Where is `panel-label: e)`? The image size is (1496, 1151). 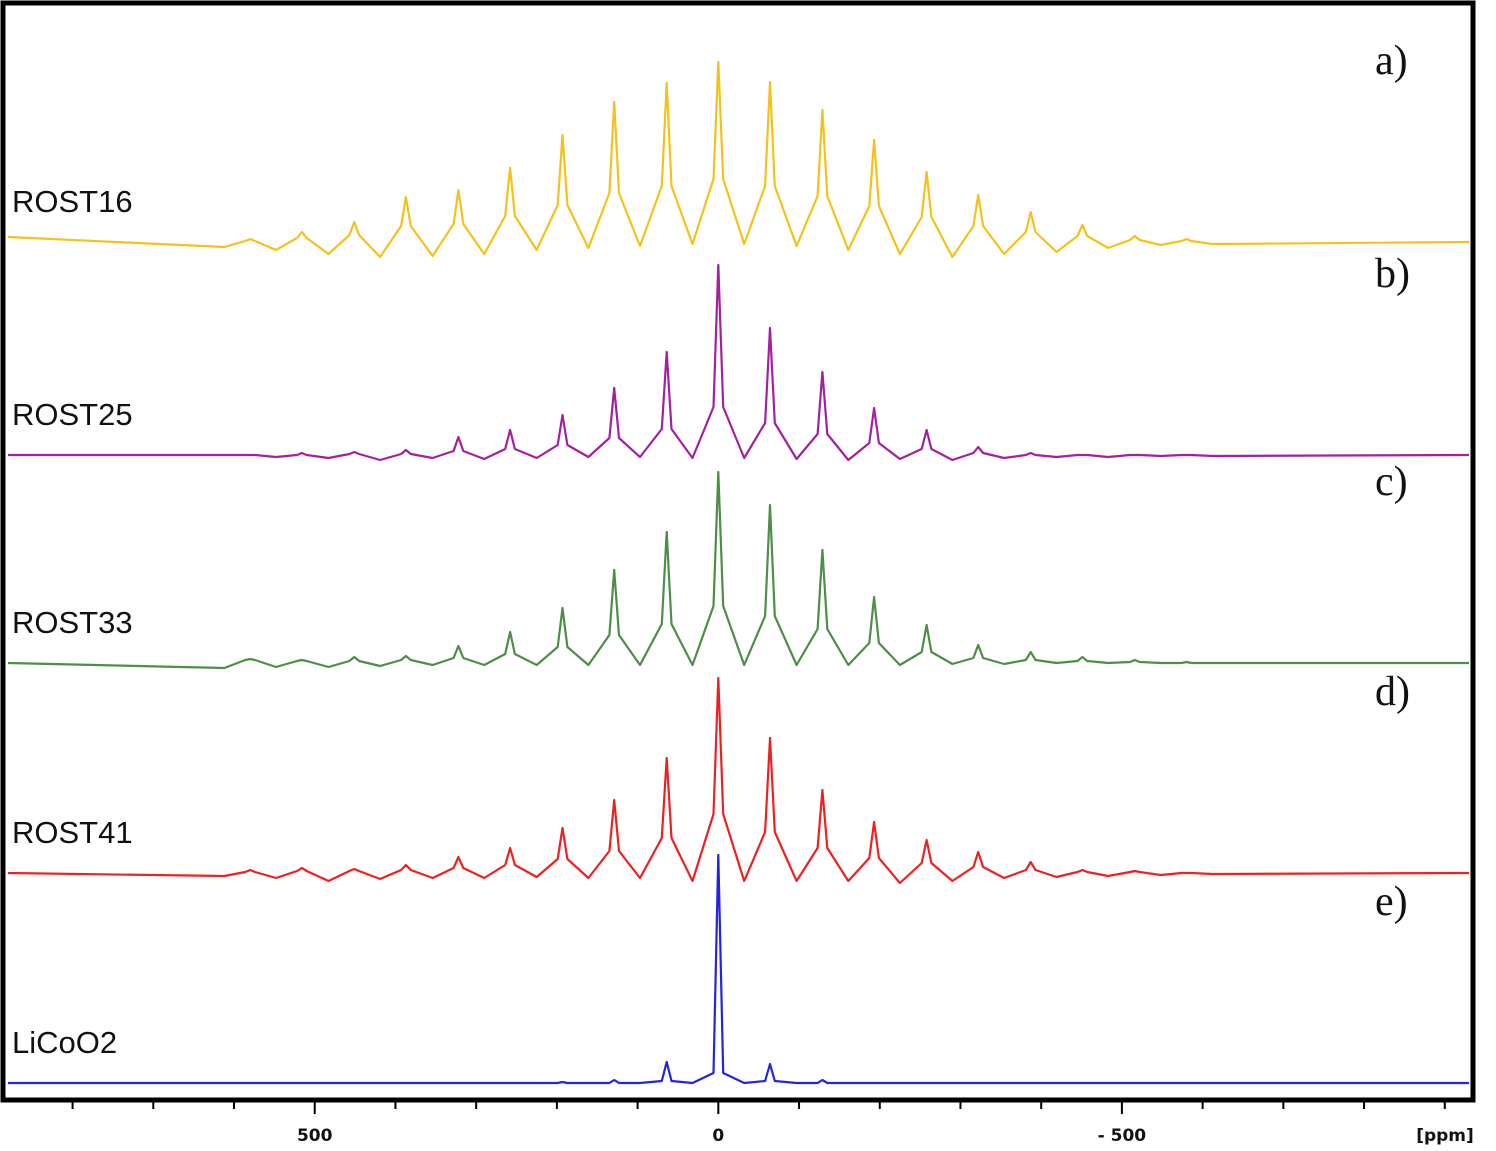
panel-label: e) is located at coordinates (1391, 902).